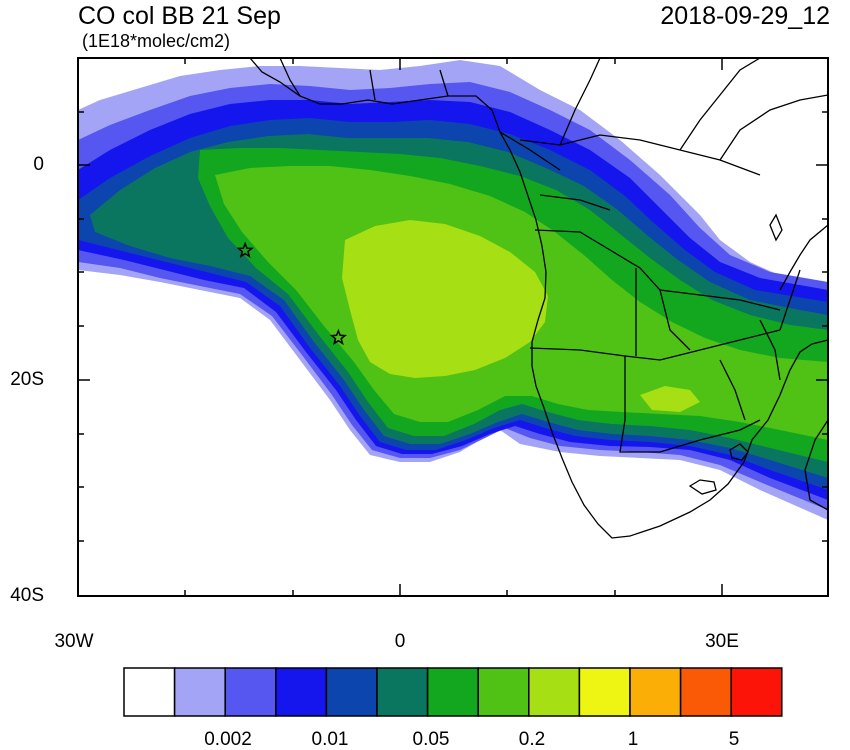 Image resolution: width=850 pixels, height=750 pixels. What do you see at coordinates (74, 641) in the screenshot?
I see `x-tick-label: 30W` at bounding box center [74, 641].